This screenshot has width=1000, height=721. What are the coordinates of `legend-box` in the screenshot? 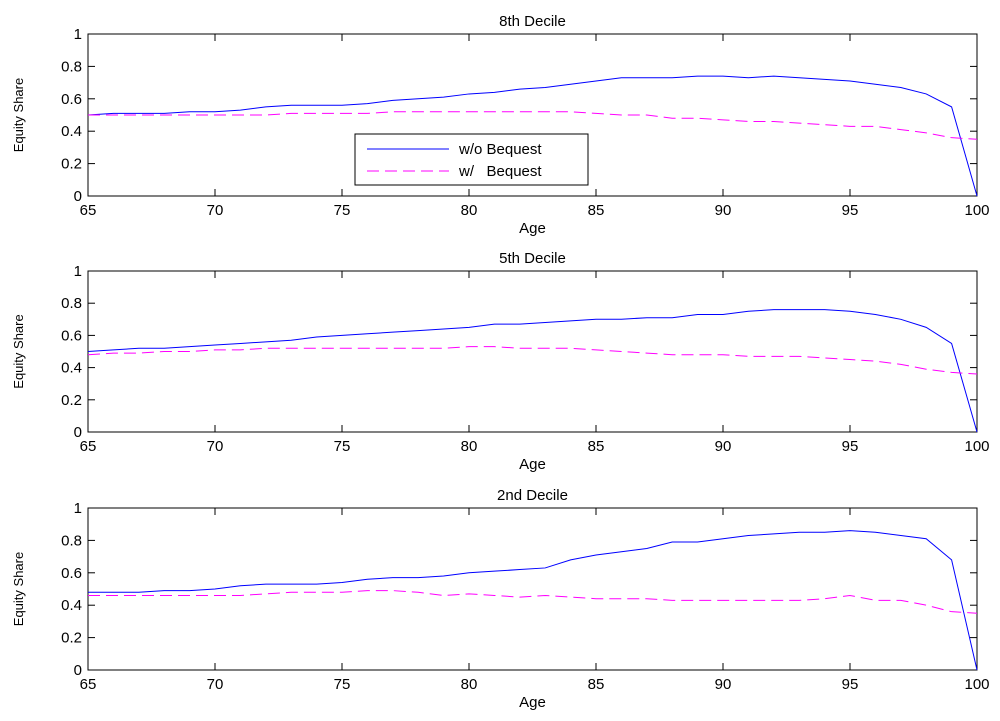 It's located at (471, 159).